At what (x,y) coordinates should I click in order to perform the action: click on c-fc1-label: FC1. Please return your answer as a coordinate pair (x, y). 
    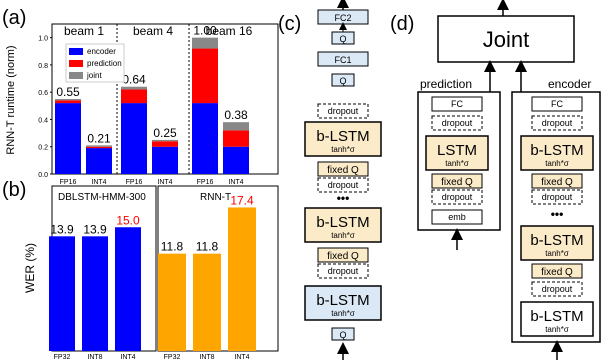
    Looking at the image, I should click on (342, 60).